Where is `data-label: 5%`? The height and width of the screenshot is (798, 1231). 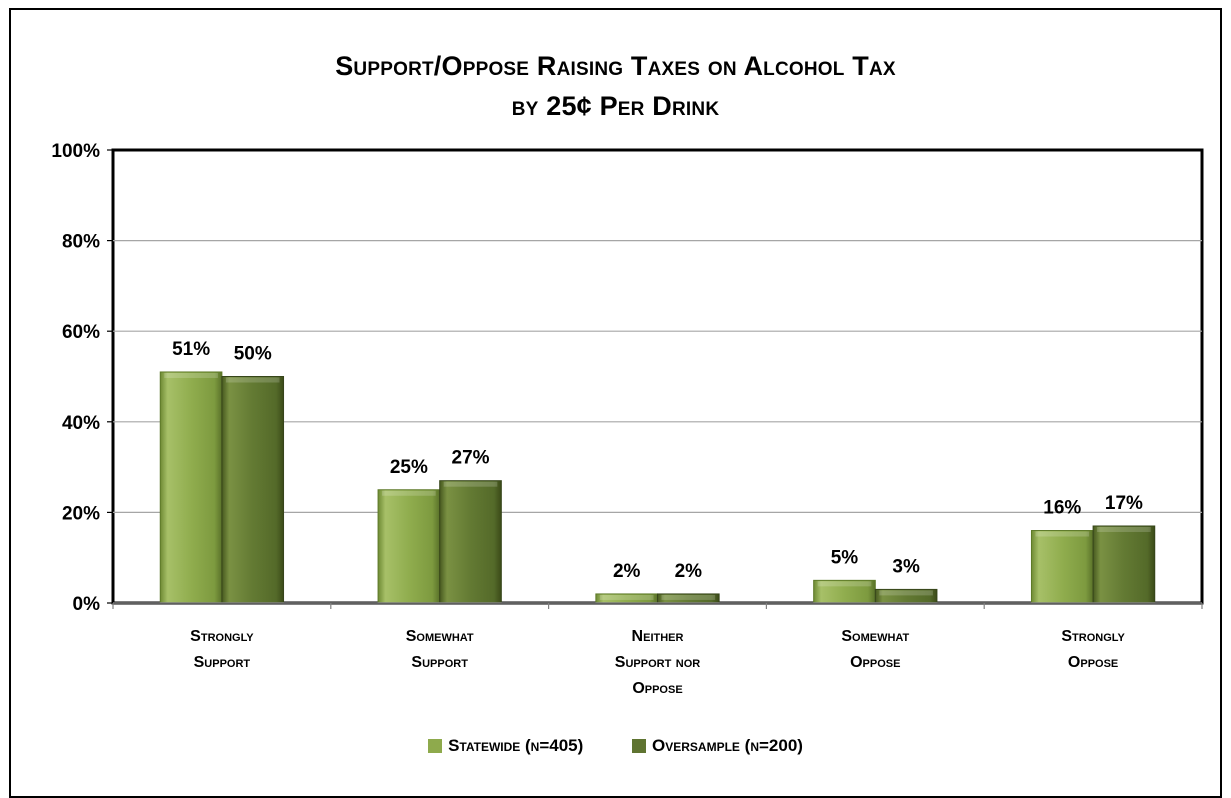 data-label: 5% is located at coordinates (845, 557).